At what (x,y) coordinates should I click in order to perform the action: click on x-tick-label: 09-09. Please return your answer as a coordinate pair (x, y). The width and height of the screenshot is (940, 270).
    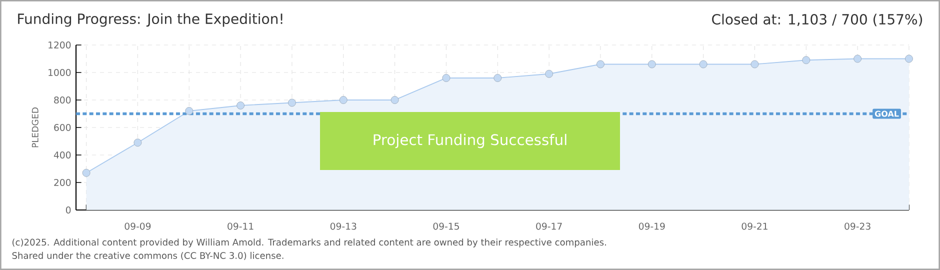
    Looking at the image, I should click on (137, 226).